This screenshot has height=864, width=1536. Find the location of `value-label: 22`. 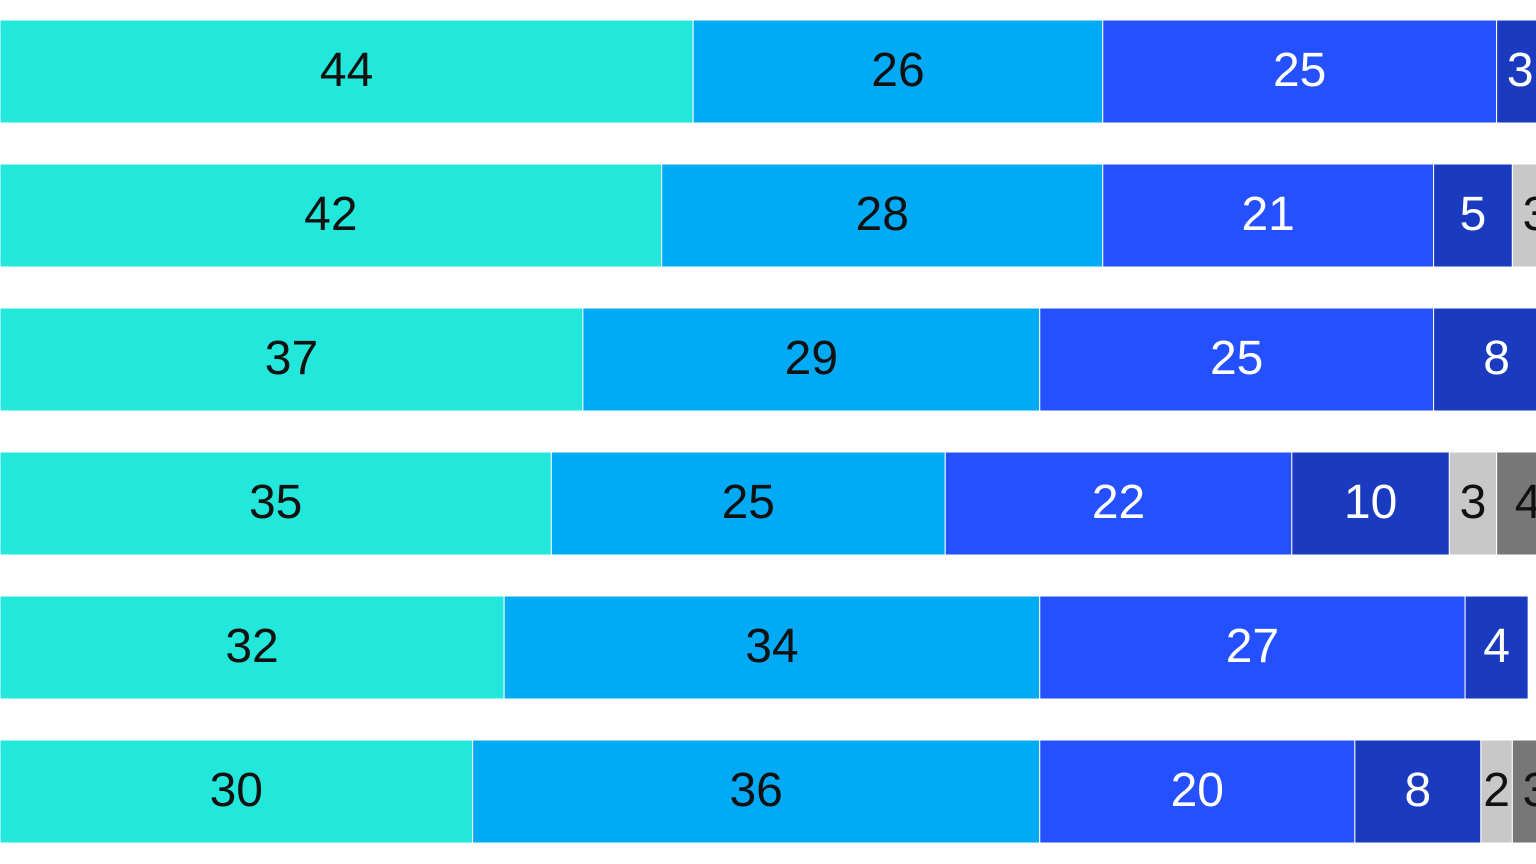

value-label: 22 is located at coordinates (1118, 502).